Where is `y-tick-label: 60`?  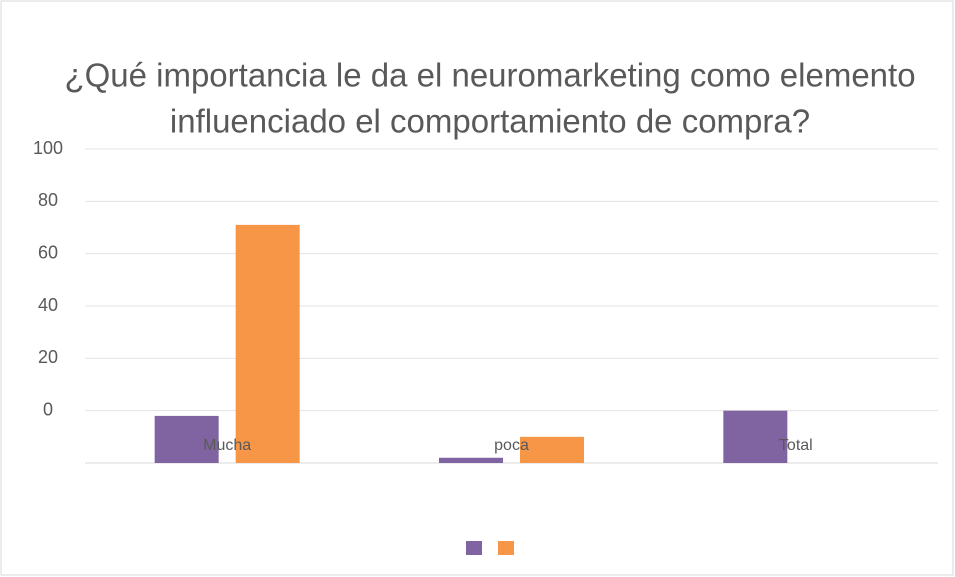 y-tick-label: 60 is located at coordinates (48, 252).